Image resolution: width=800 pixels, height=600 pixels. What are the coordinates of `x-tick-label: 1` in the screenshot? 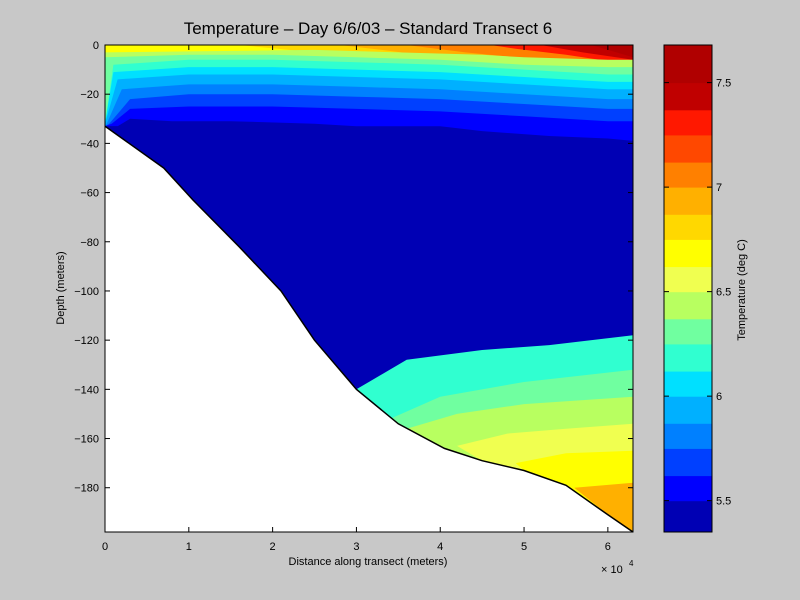 It's located at (189, 547).